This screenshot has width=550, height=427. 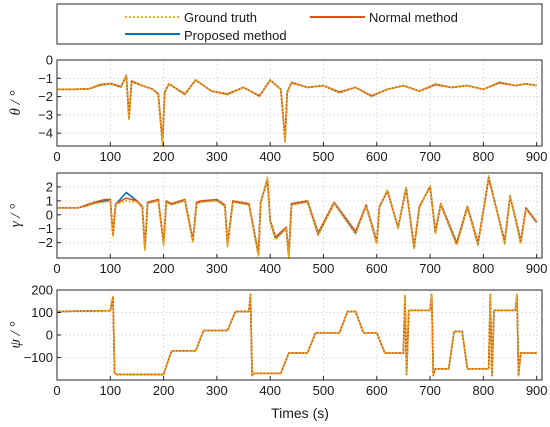 I want to click on legend-label-proposed: Proposed method, so click(x=235, y=35).